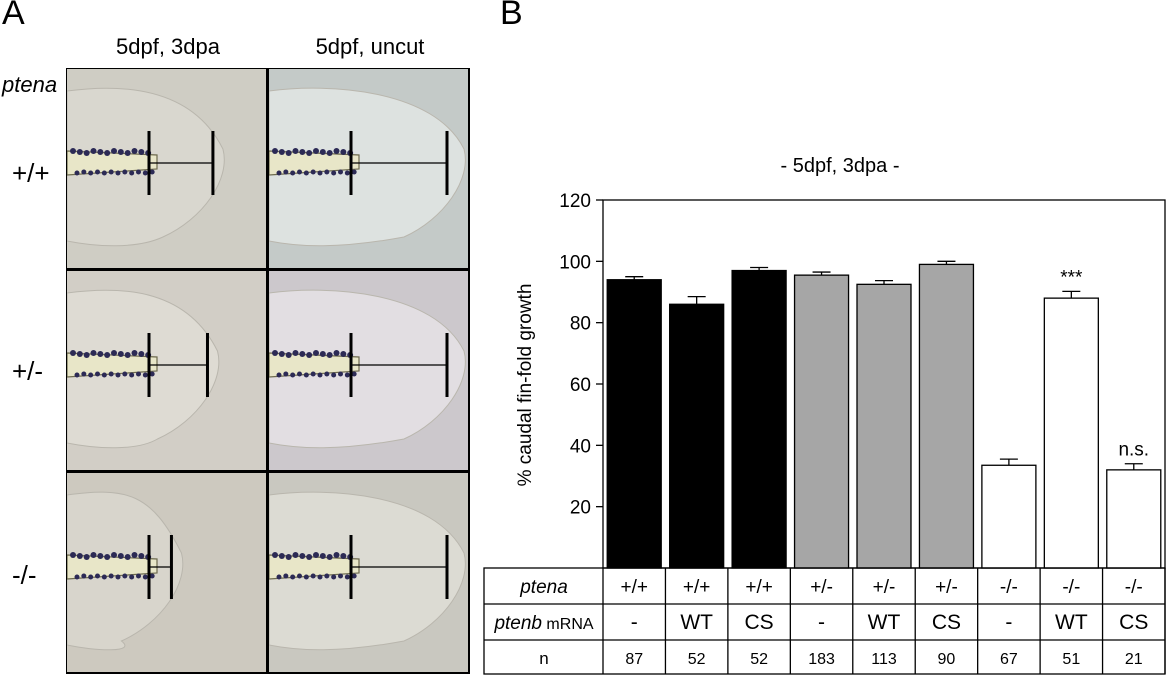 Image resolution: width=1167 pixels, height=675 pixels. I want to click on table-cell-ptena: -/-, so click(1071, 587).